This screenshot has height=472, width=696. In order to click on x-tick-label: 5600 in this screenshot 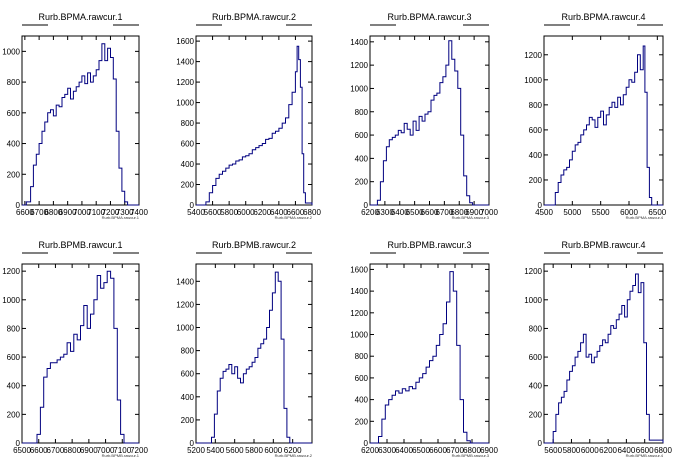, I will do `click(213, 212)`.